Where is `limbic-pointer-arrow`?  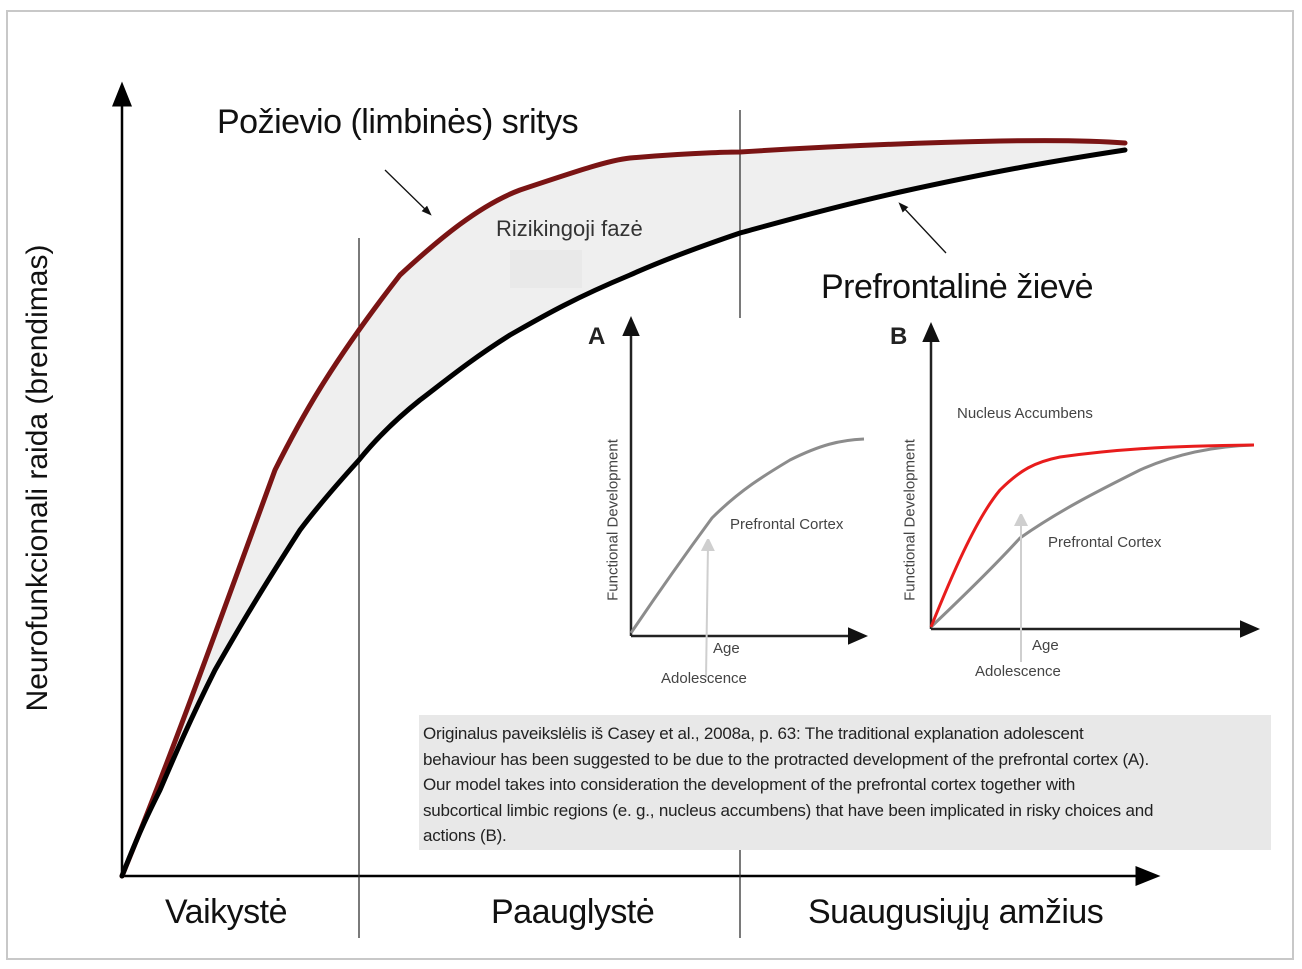 limbic-pointer-arrow is located at coordinates (408, 192).